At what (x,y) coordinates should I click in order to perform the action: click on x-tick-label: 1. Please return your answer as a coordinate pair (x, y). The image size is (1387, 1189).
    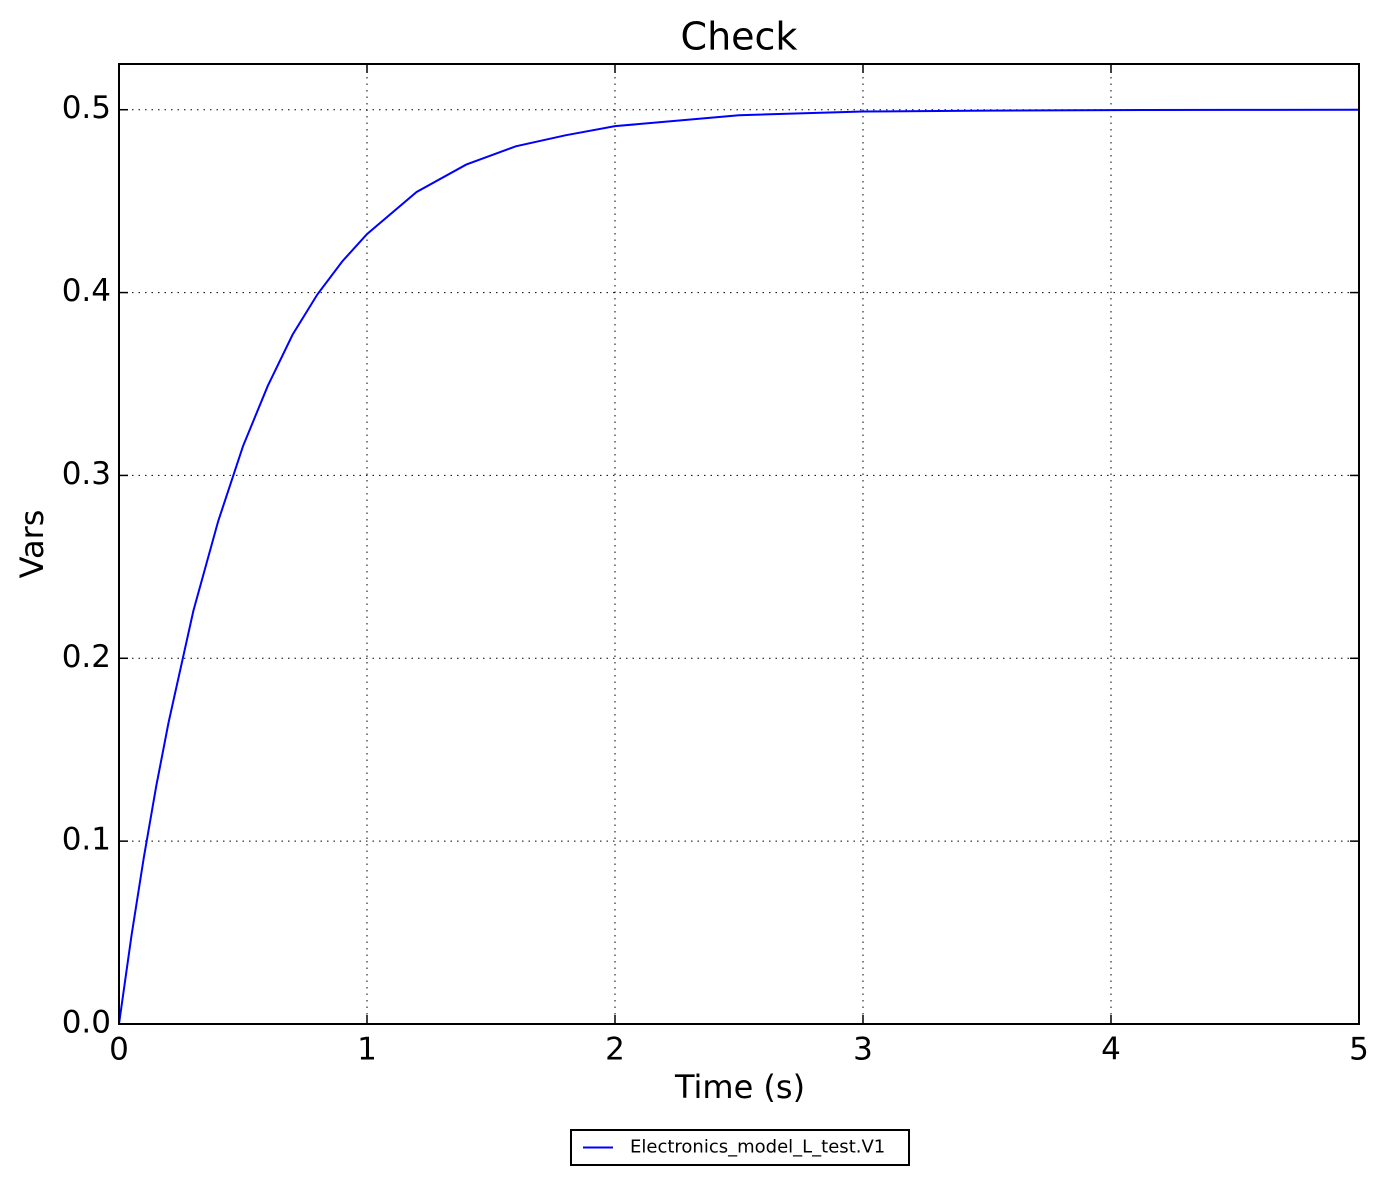
    Looking at the image, I should click on (367, 1050).